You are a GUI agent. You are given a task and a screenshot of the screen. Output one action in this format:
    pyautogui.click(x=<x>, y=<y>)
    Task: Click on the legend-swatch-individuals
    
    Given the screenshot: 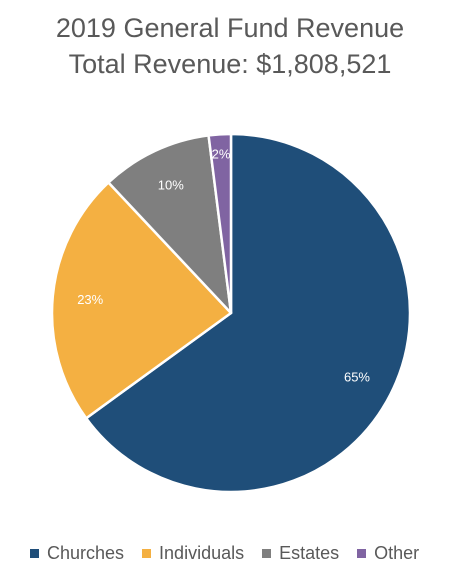 What is the action you would take?
    pyautogui.click(x=147, y=553)
    